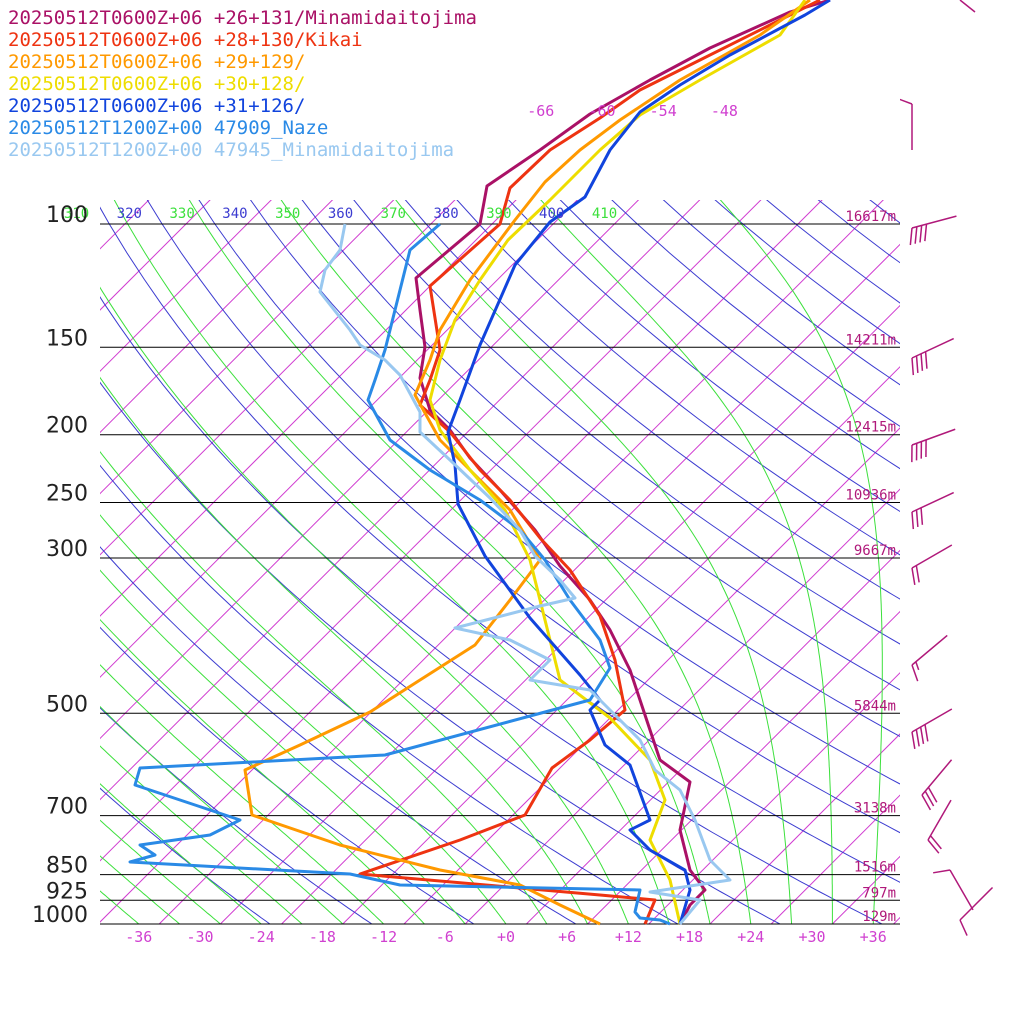  I want to click on dry-adiabat, so click(703, 356).